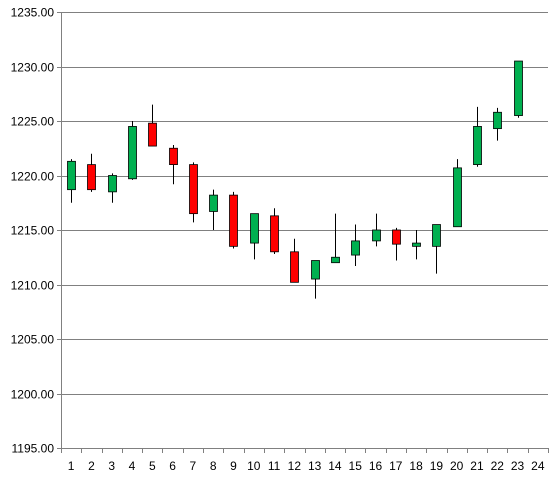  I want to click on y-tick-label: 1210.00, so click(33, 286).